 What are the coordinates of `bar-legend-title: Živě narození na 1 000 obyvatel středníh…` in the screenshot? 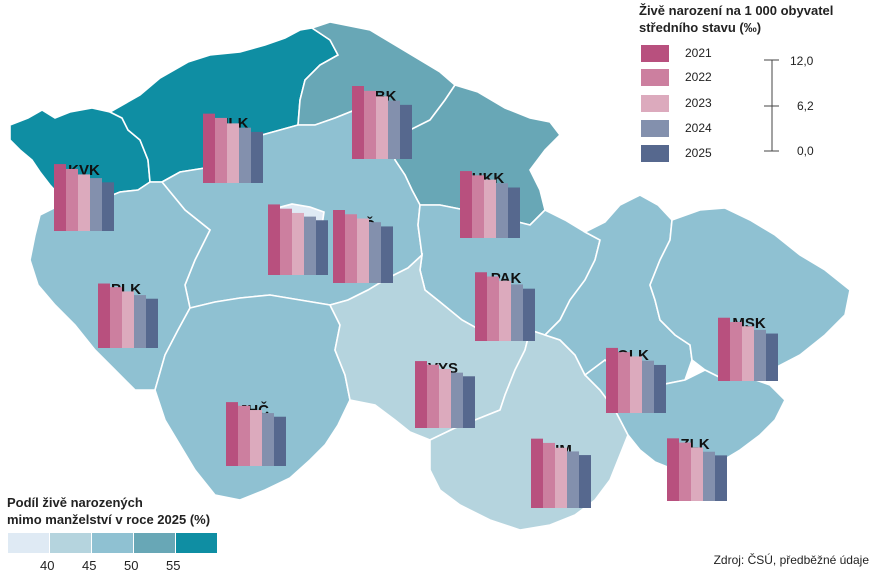 It's located at (736, 19).